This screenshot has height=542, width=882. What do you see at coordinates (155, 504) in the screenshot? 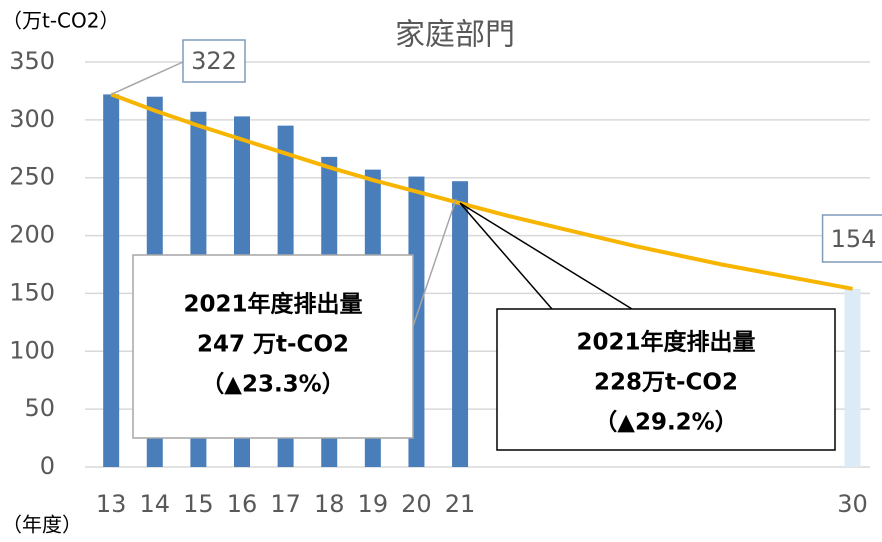
I see `x-tick-label: 14` at bounding box center [155, 504].